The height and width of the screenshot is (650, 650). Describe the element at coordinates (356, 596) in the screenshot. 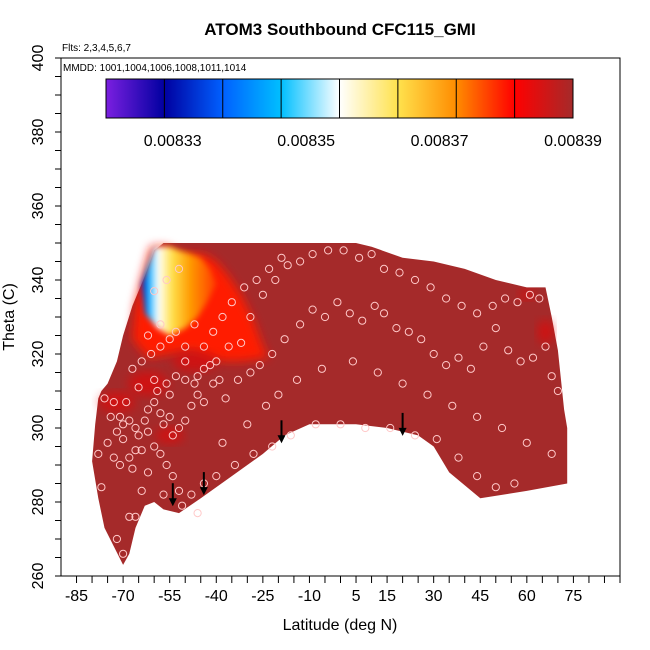

I see `x-tick-label: 5` at that location.